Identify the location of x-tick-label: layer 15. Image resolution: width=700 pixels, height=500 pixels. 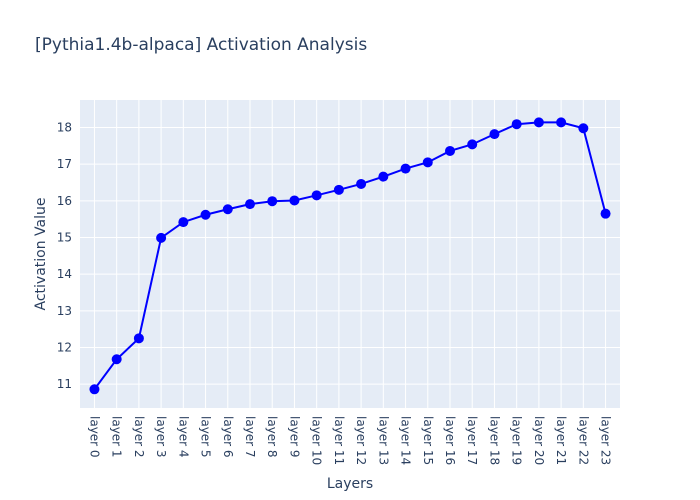
(428, 440).